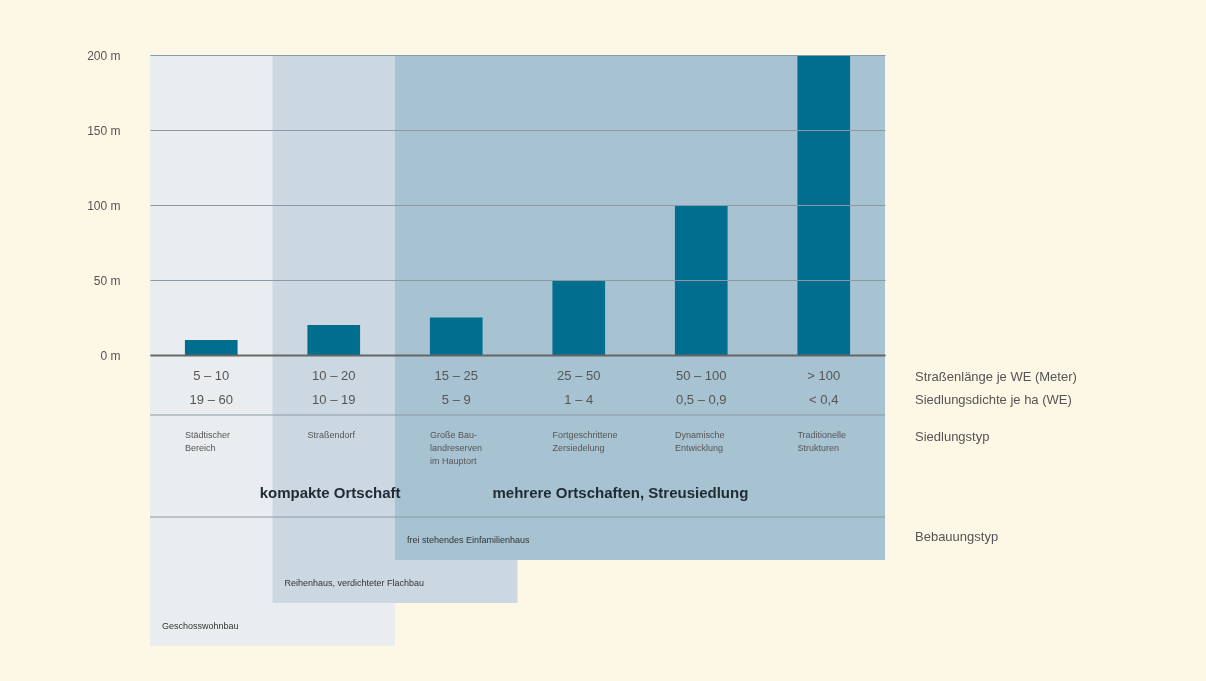 This screenshot has width=1206, height=681. I want to click on x-tick-label: 5 – 10, so click(211, 375).